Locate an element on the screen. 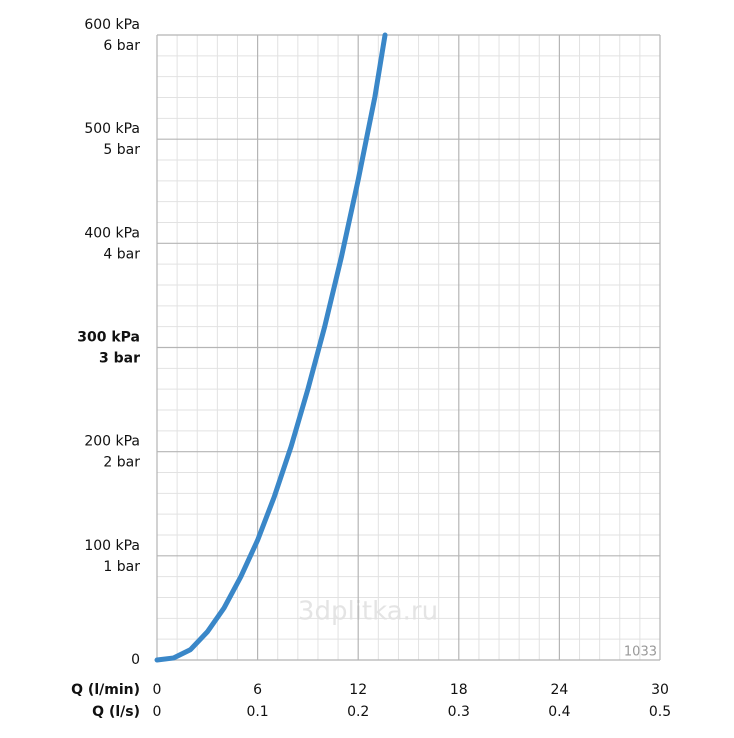 The height and width of the screenshot is (738, 734). x2-tick-label: 0.5 is located at coordinates (660, 712).